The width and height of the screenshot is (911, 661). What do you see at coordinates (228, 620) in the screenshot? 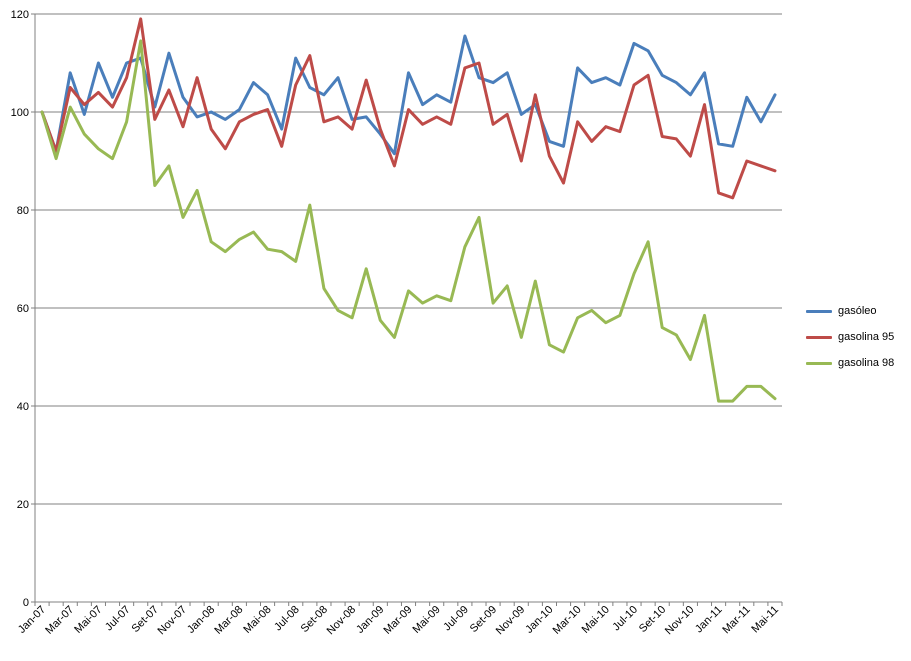
I see `x-tick-label: Mar-08` at bounding box center [228, 620].